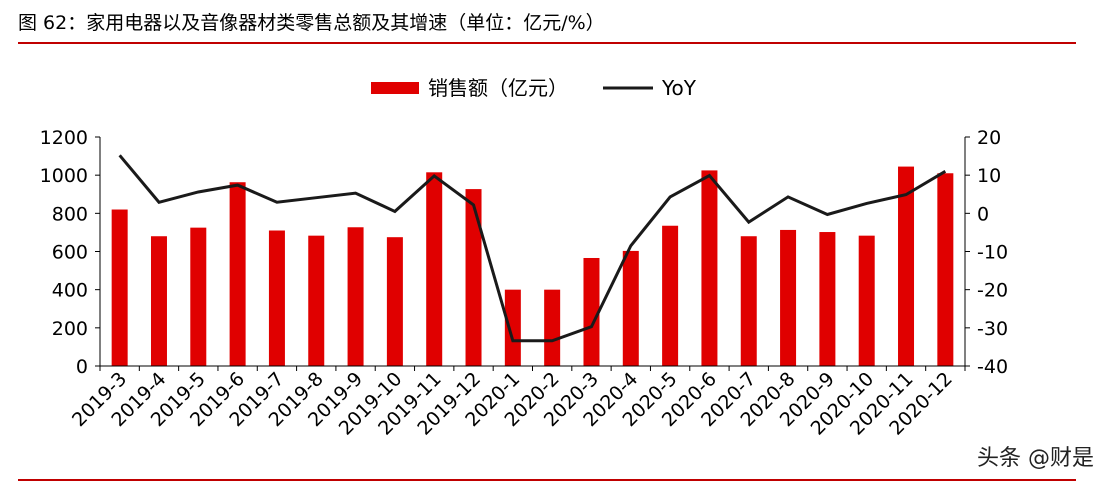 The image size is (1112, 487). What do you see at coordinates (992, 329) in the screenshot?
I see `right-tick-label: -30` at bounding box center [992, 329].